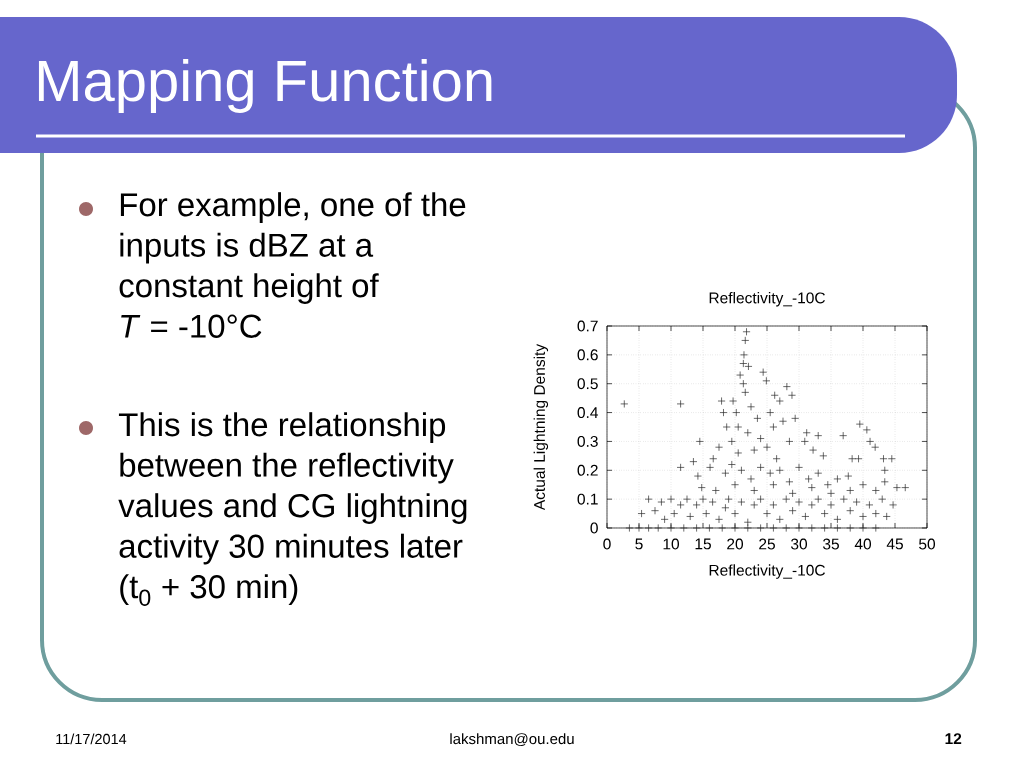 This screenshot has width=1024, height=768. Describe the element at coordinates (588, 413) in the screenshot. I see `y-tick-label: 0.4` at that location.